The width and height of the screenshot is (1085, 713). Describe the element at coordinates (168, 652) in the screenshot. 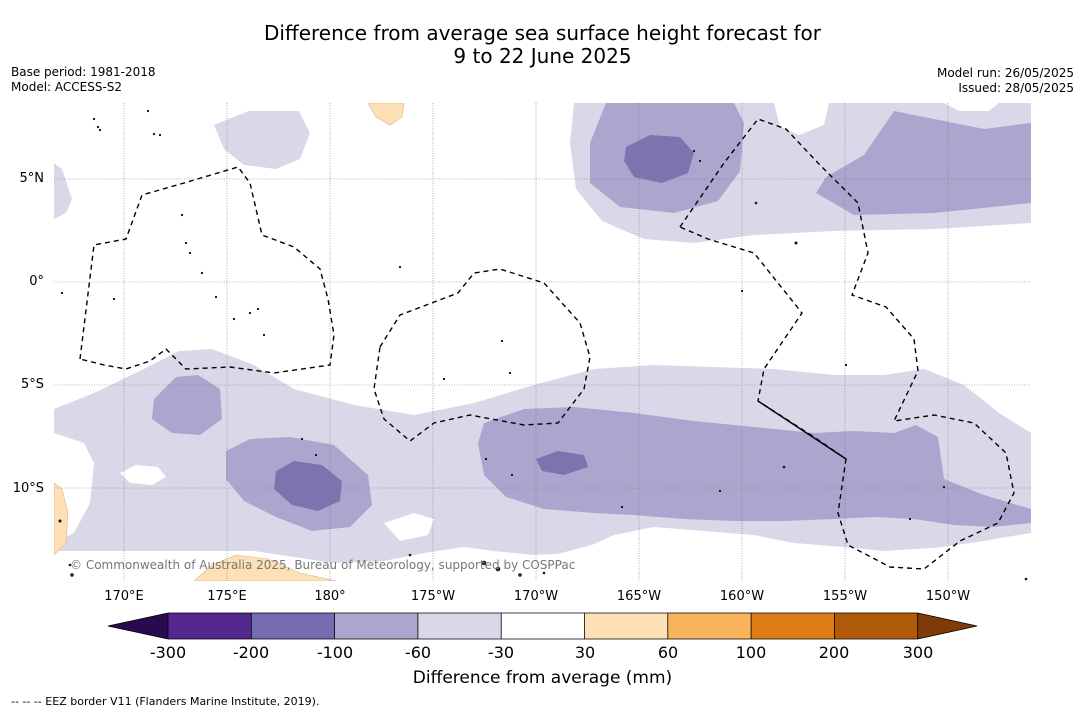

I see `colorbar-tick: -300` at that location.